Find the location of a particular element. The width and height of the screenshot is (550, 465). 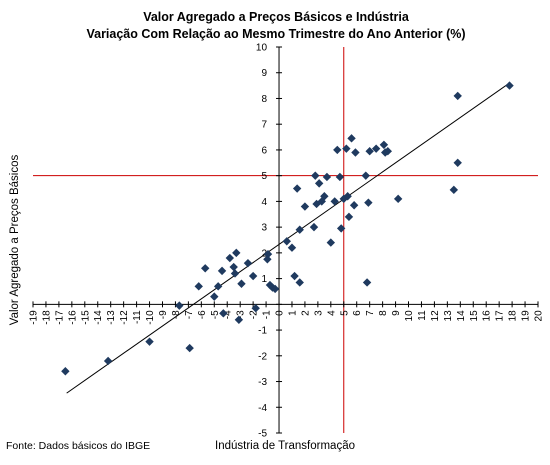

y-tick-label: 4 is located at coordinates (264, 202).